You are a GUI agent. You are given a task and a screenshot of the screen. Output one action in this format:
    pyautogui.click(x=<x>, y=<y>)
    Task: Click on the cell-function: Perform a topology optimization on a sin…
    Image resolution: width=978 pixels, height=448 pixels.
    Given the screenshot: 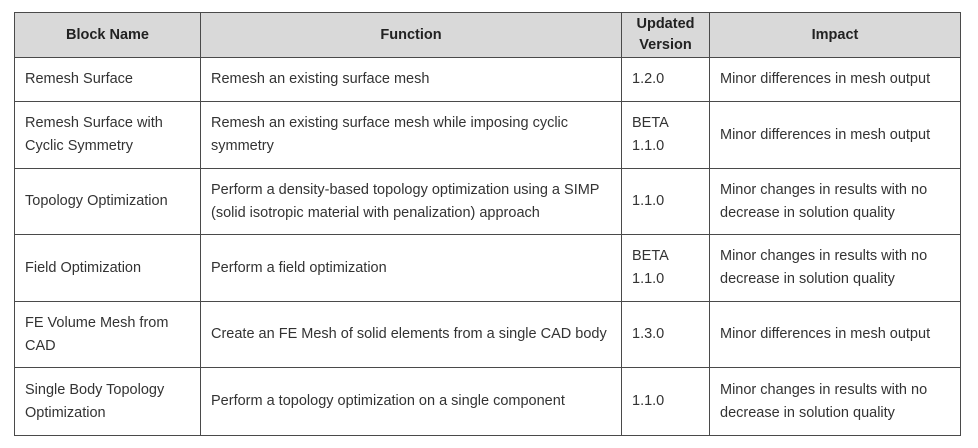 What is the action you would take?
    pyautogui.click(x=411, y=401)
    